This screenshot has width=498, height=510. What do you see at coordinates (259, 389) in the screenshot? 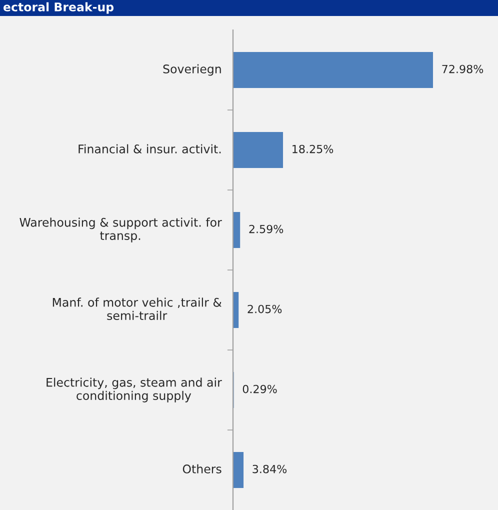
I see `data-label: 0.29%` at bounding box center [259, 389].